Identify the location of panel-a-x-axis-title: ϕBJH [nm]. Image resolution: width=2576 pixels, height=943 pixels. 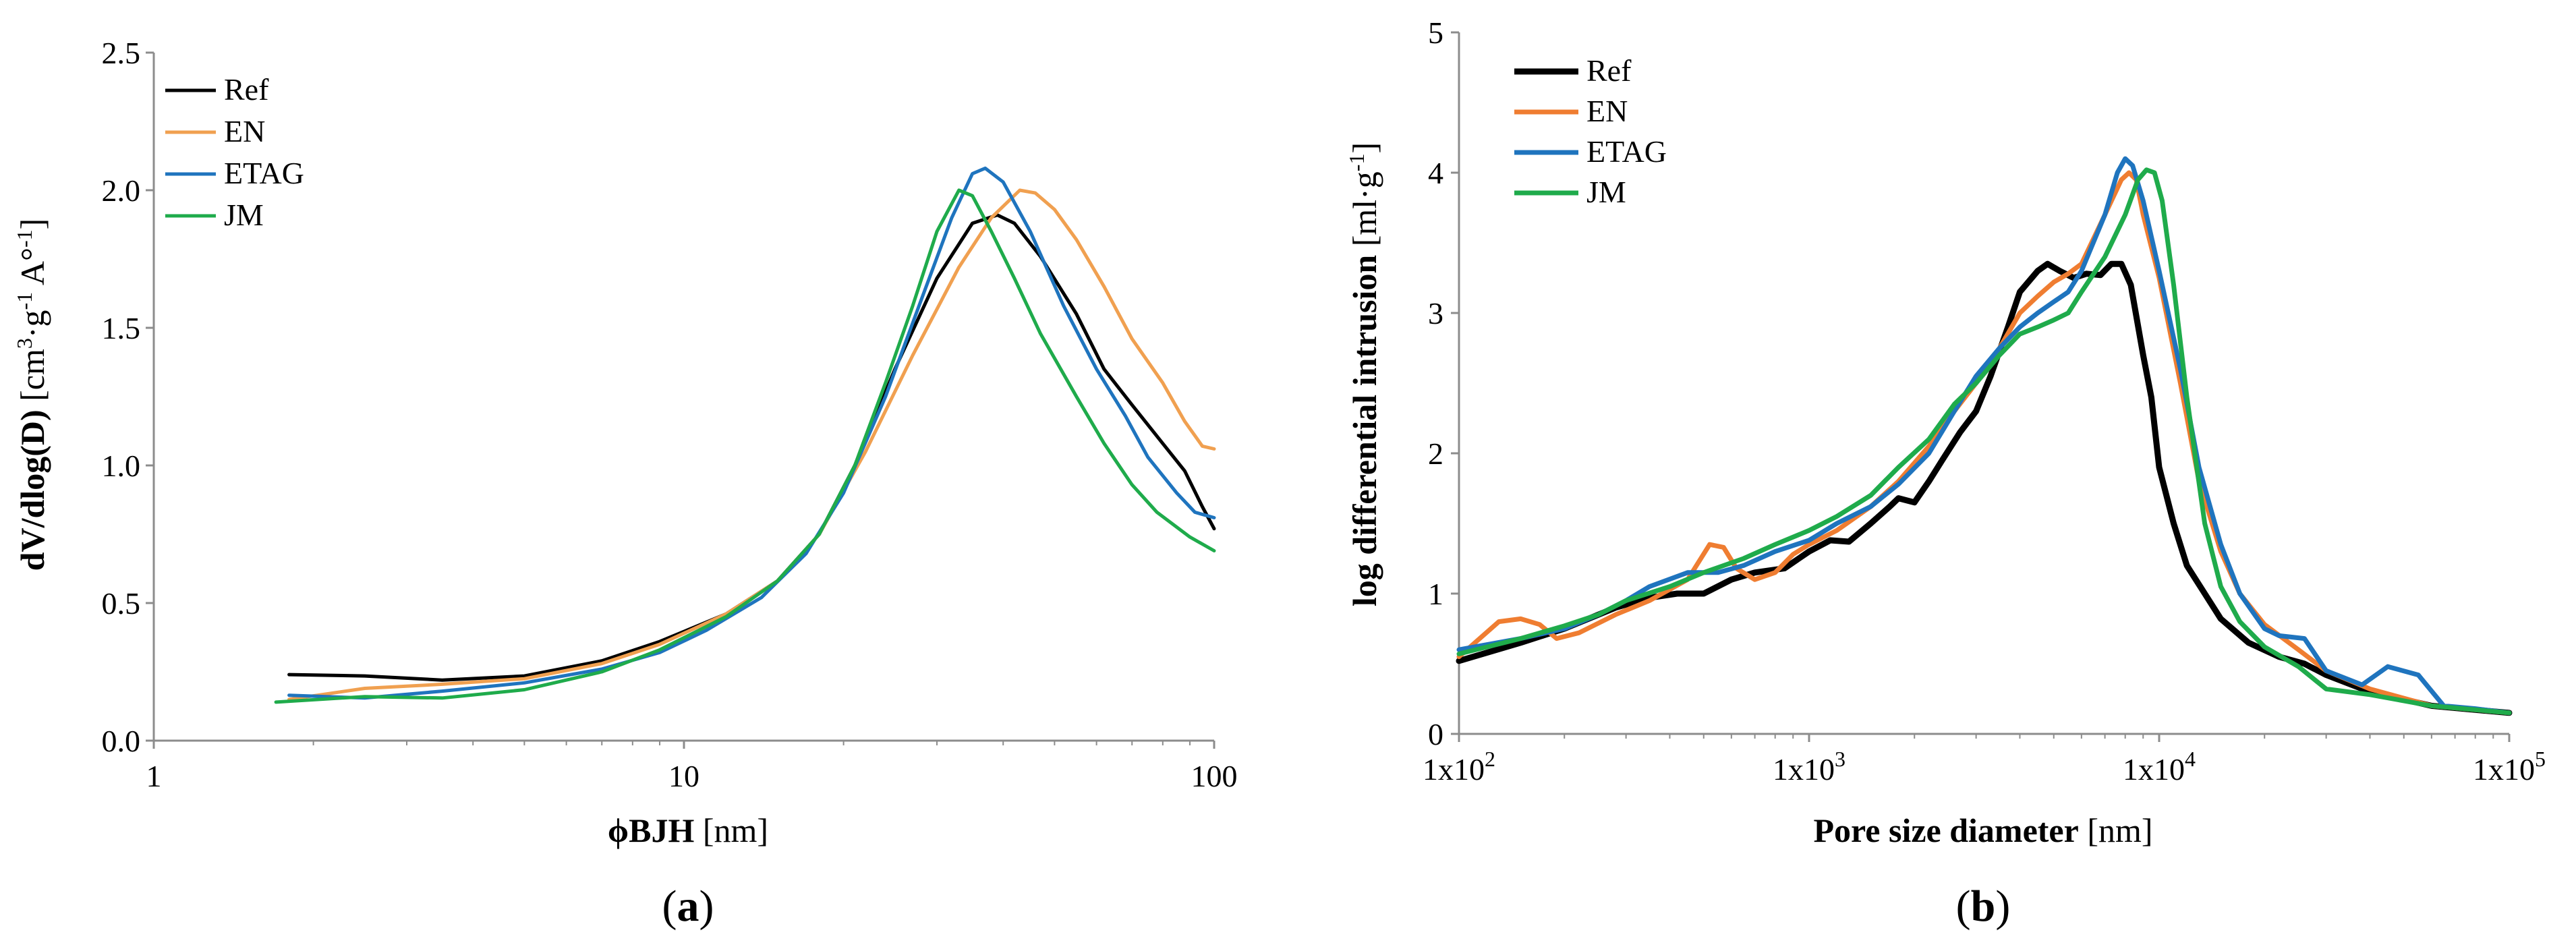
(688, 830).